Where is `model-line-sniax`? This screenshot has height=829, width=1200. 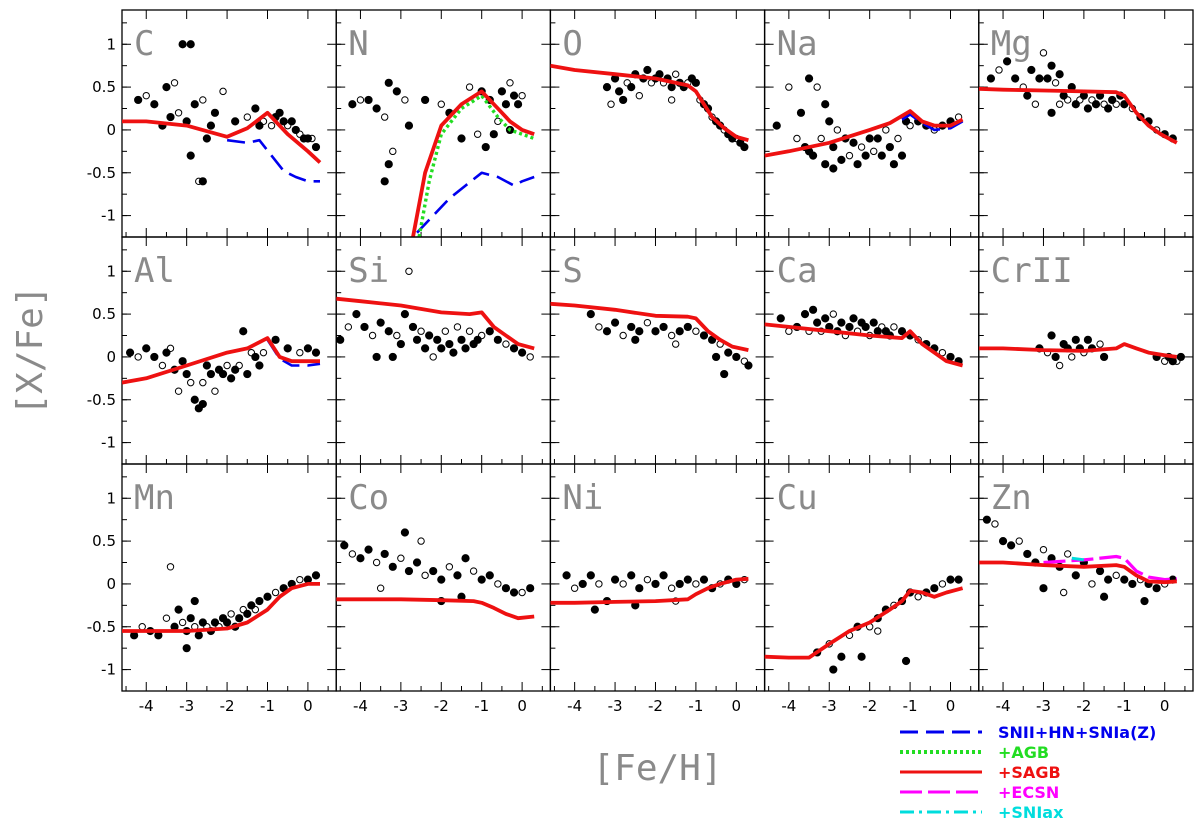
model-line-sniax is located at coordinates (1078, 559).